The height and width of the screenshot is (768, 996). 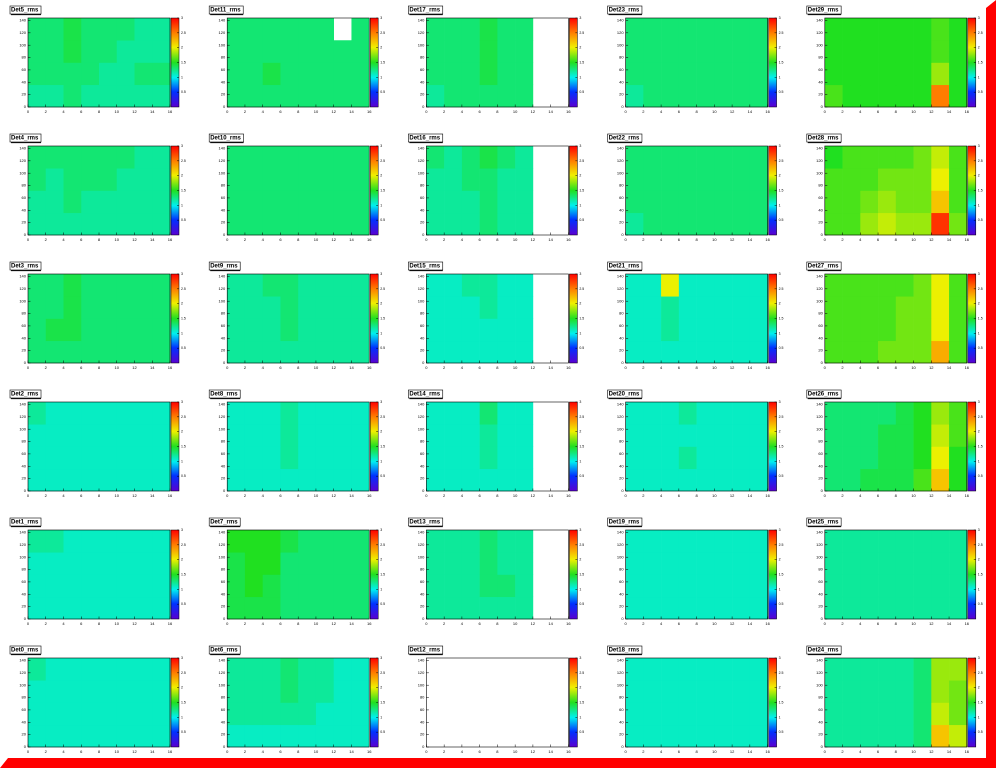 I want to click on x-tick-label: 6, so click(x=81, y=751).